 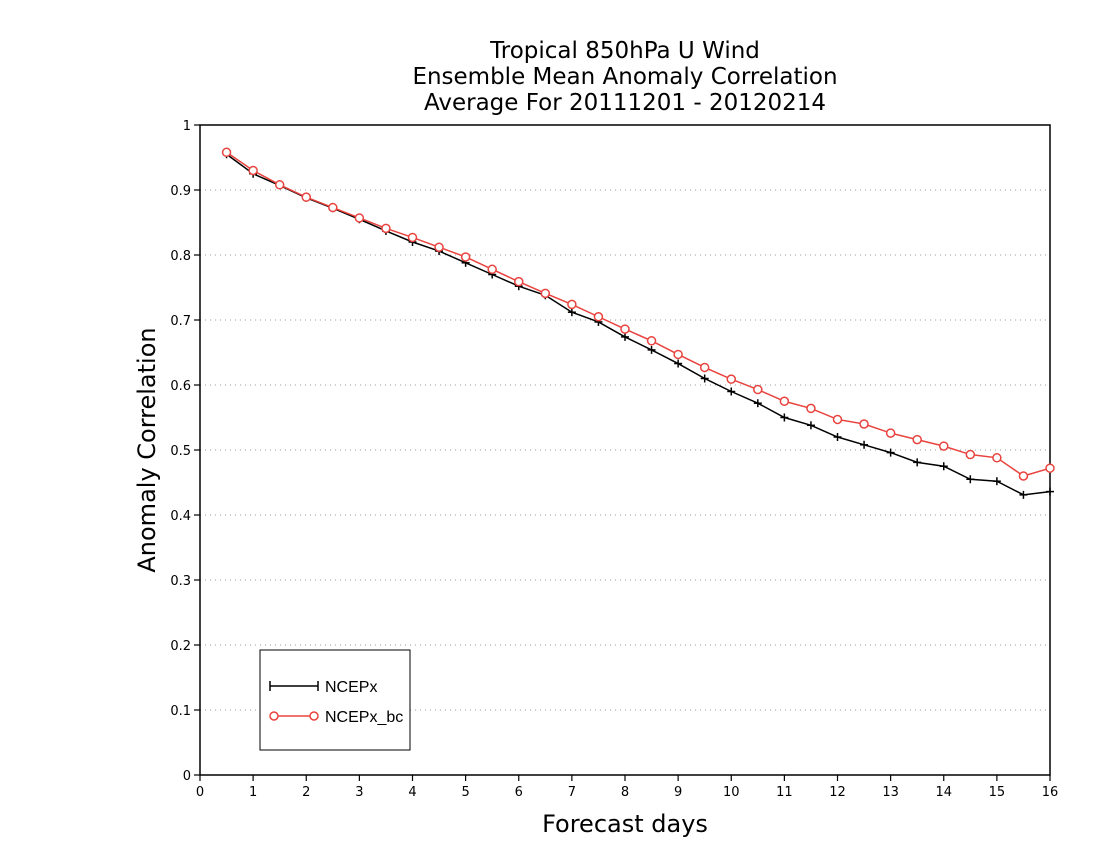 I want to click on y-tick-label: 0.2, so click(x=180, y=646).